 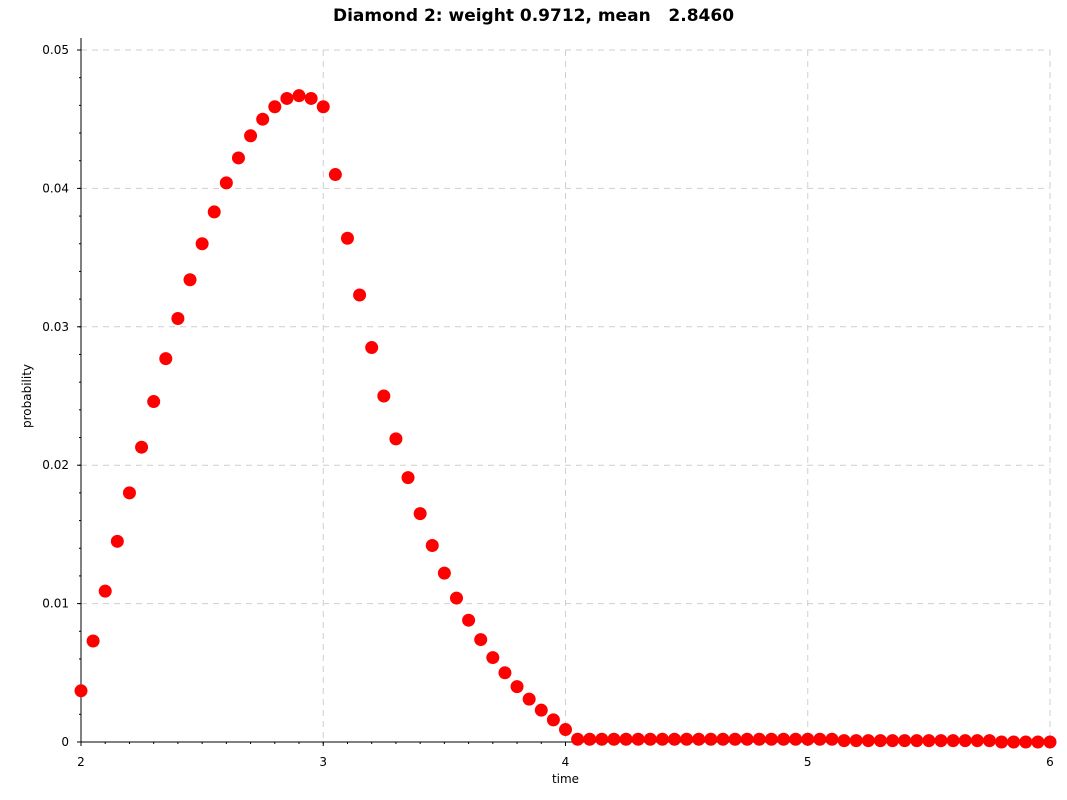 What do you see at coordinates (55, 396) in the screenshot?
I see `y-tick-labels: 0 0.01 0.02 0.03 0.04 0.05` at bounding box center [55, 396].